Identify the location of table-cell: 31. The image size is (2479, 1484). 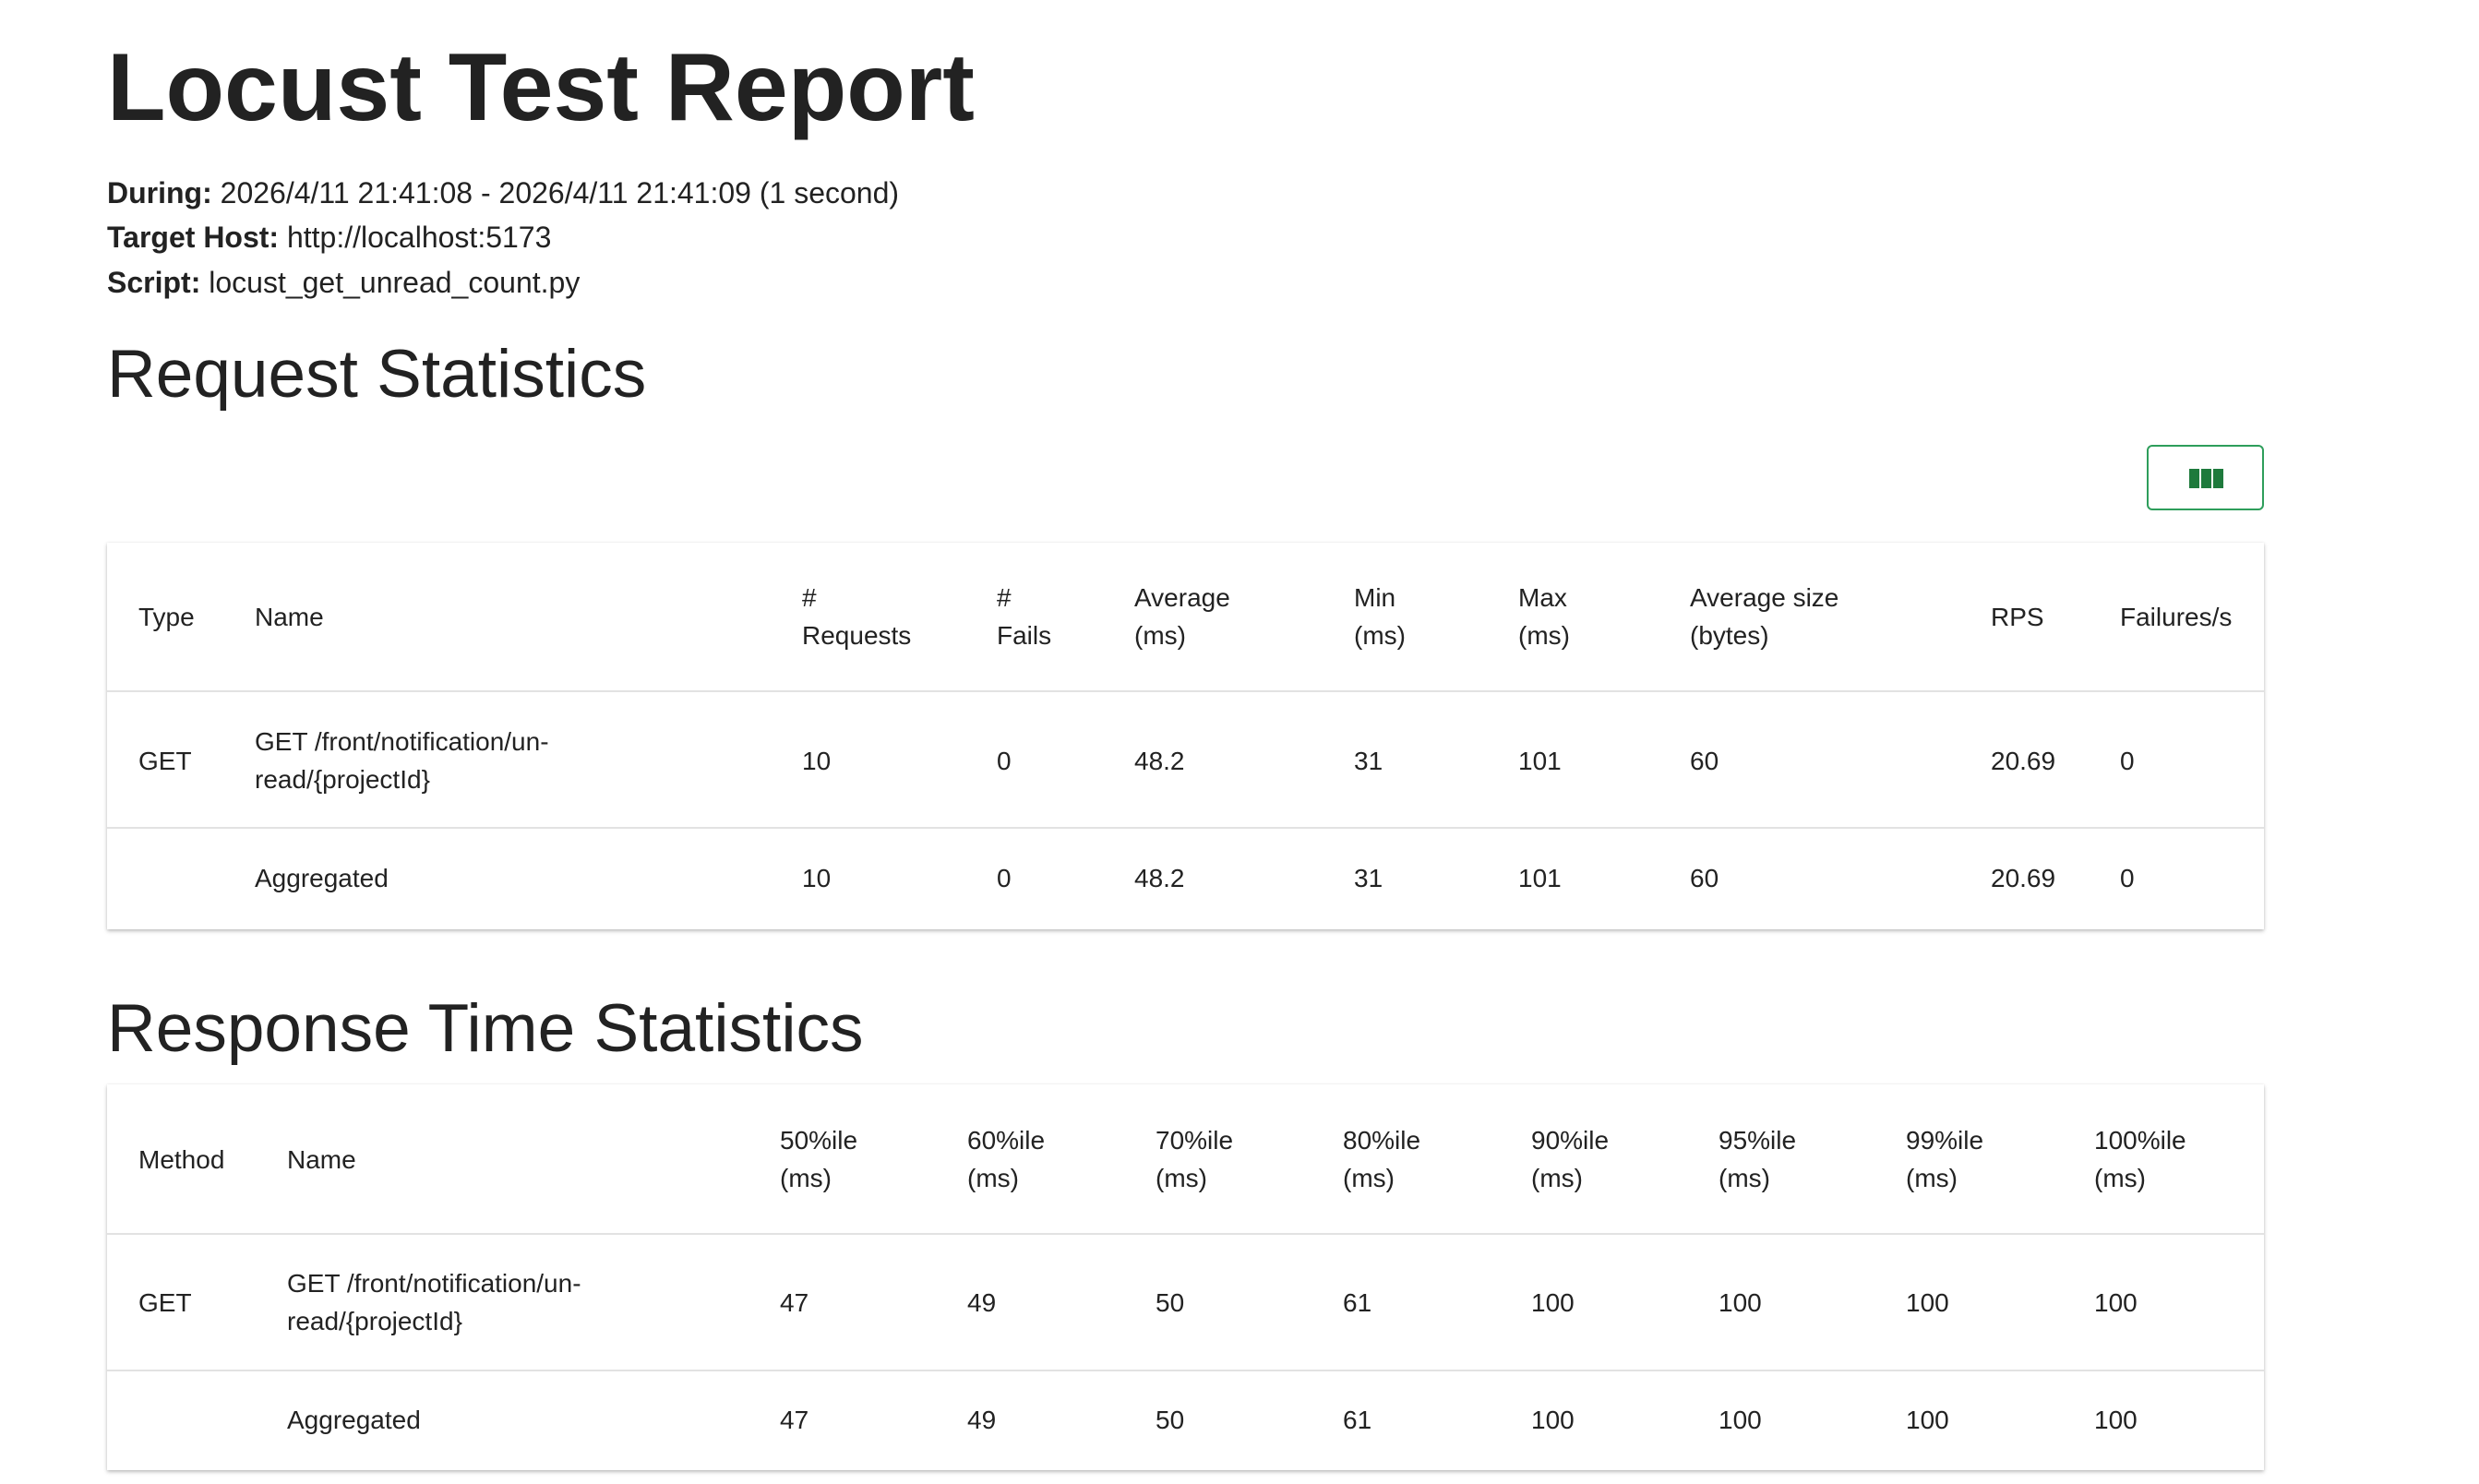
(1368, 761).